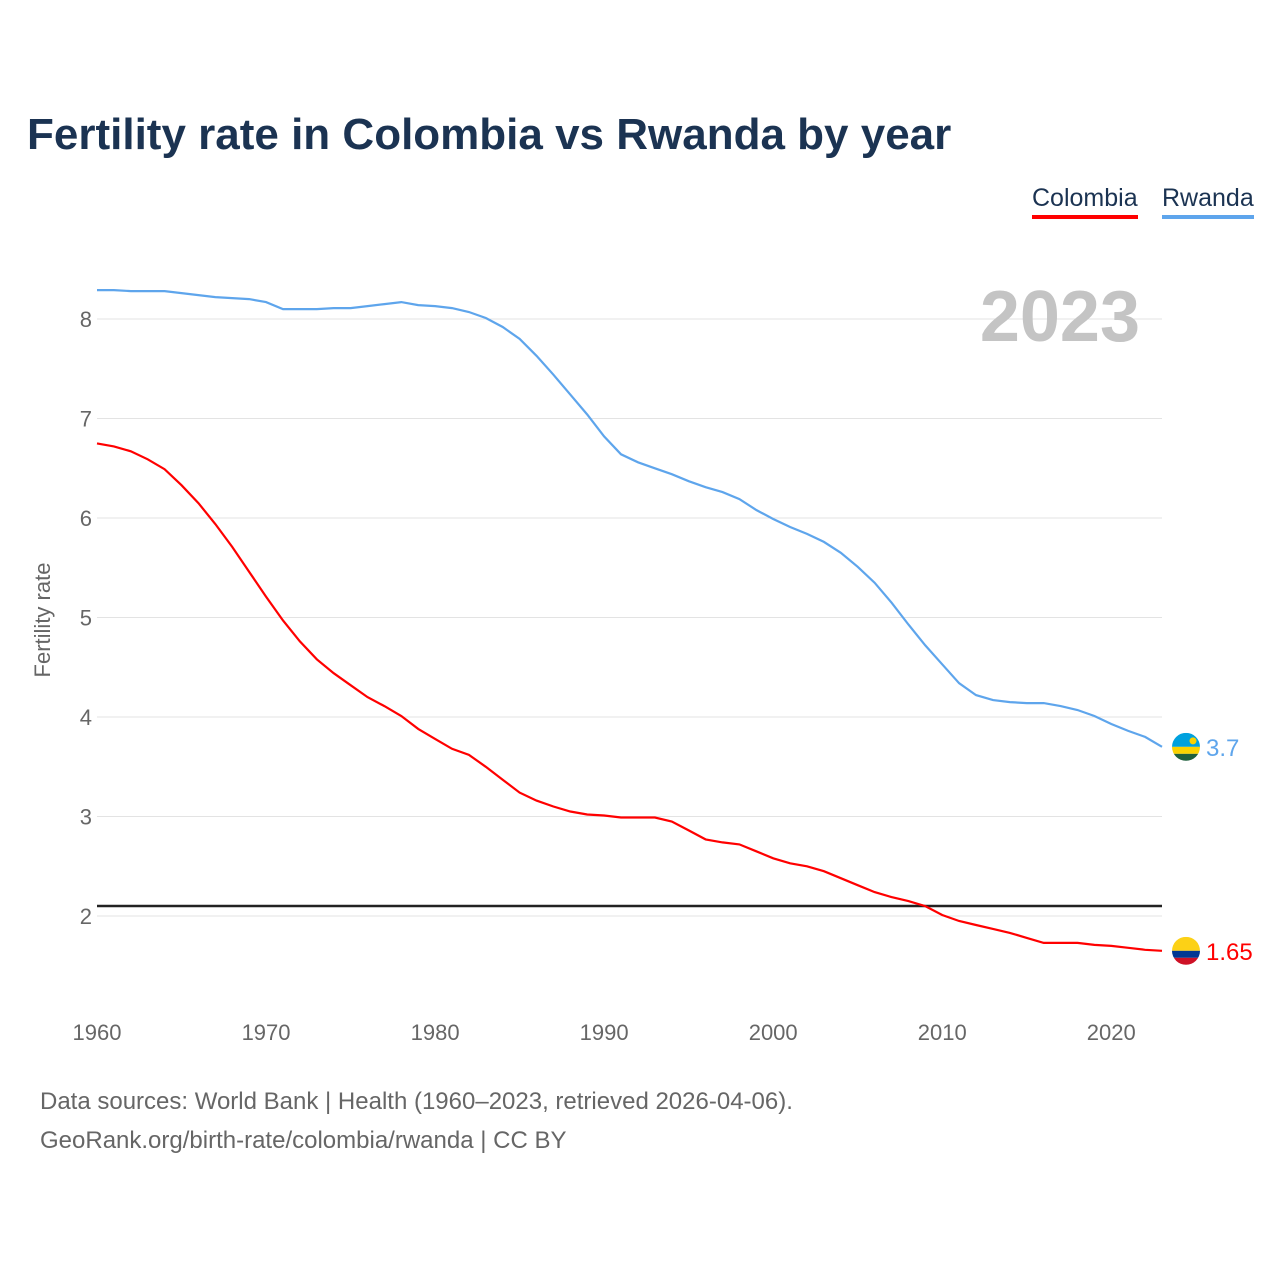 The height and width of the screenshot is (1280, 1280). Describe the element at coordinates (86, 518) in the screenshot. I see `y-tick-label: 6` at that location.